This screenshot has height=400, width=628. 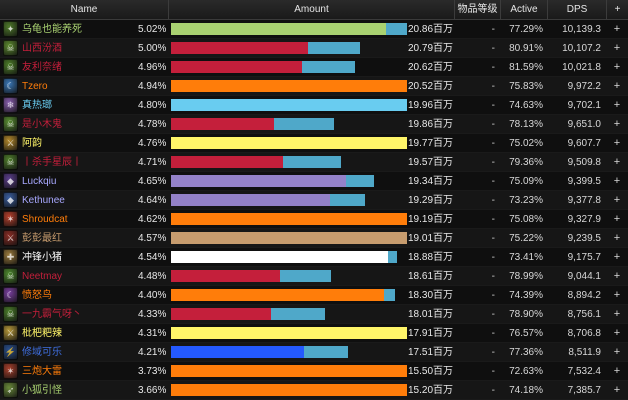 What do you see at coordinates (45, 219) in the screenshot?
I see `player-name: Shroudcat` at bounding box center [45, 219].